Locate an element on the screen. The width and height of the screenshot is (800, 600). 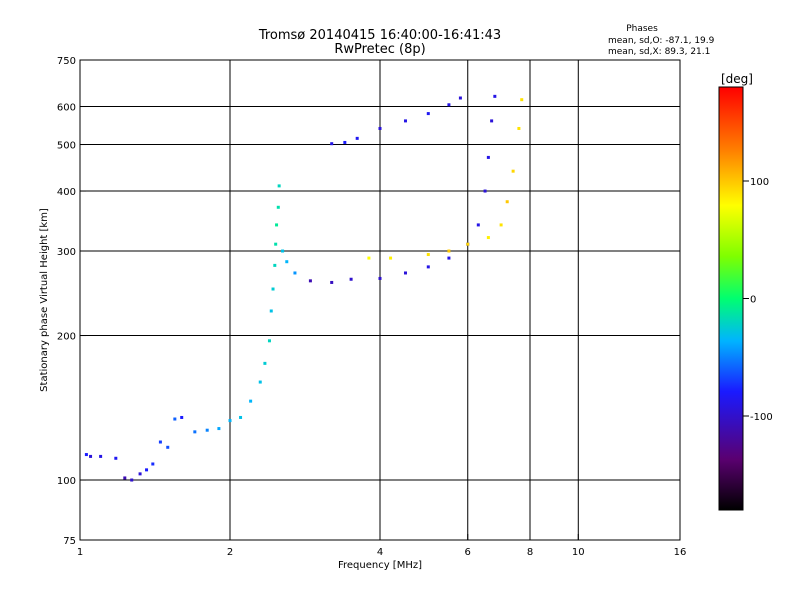
y-tick-label: 200 is located at coordinates (66, 337).